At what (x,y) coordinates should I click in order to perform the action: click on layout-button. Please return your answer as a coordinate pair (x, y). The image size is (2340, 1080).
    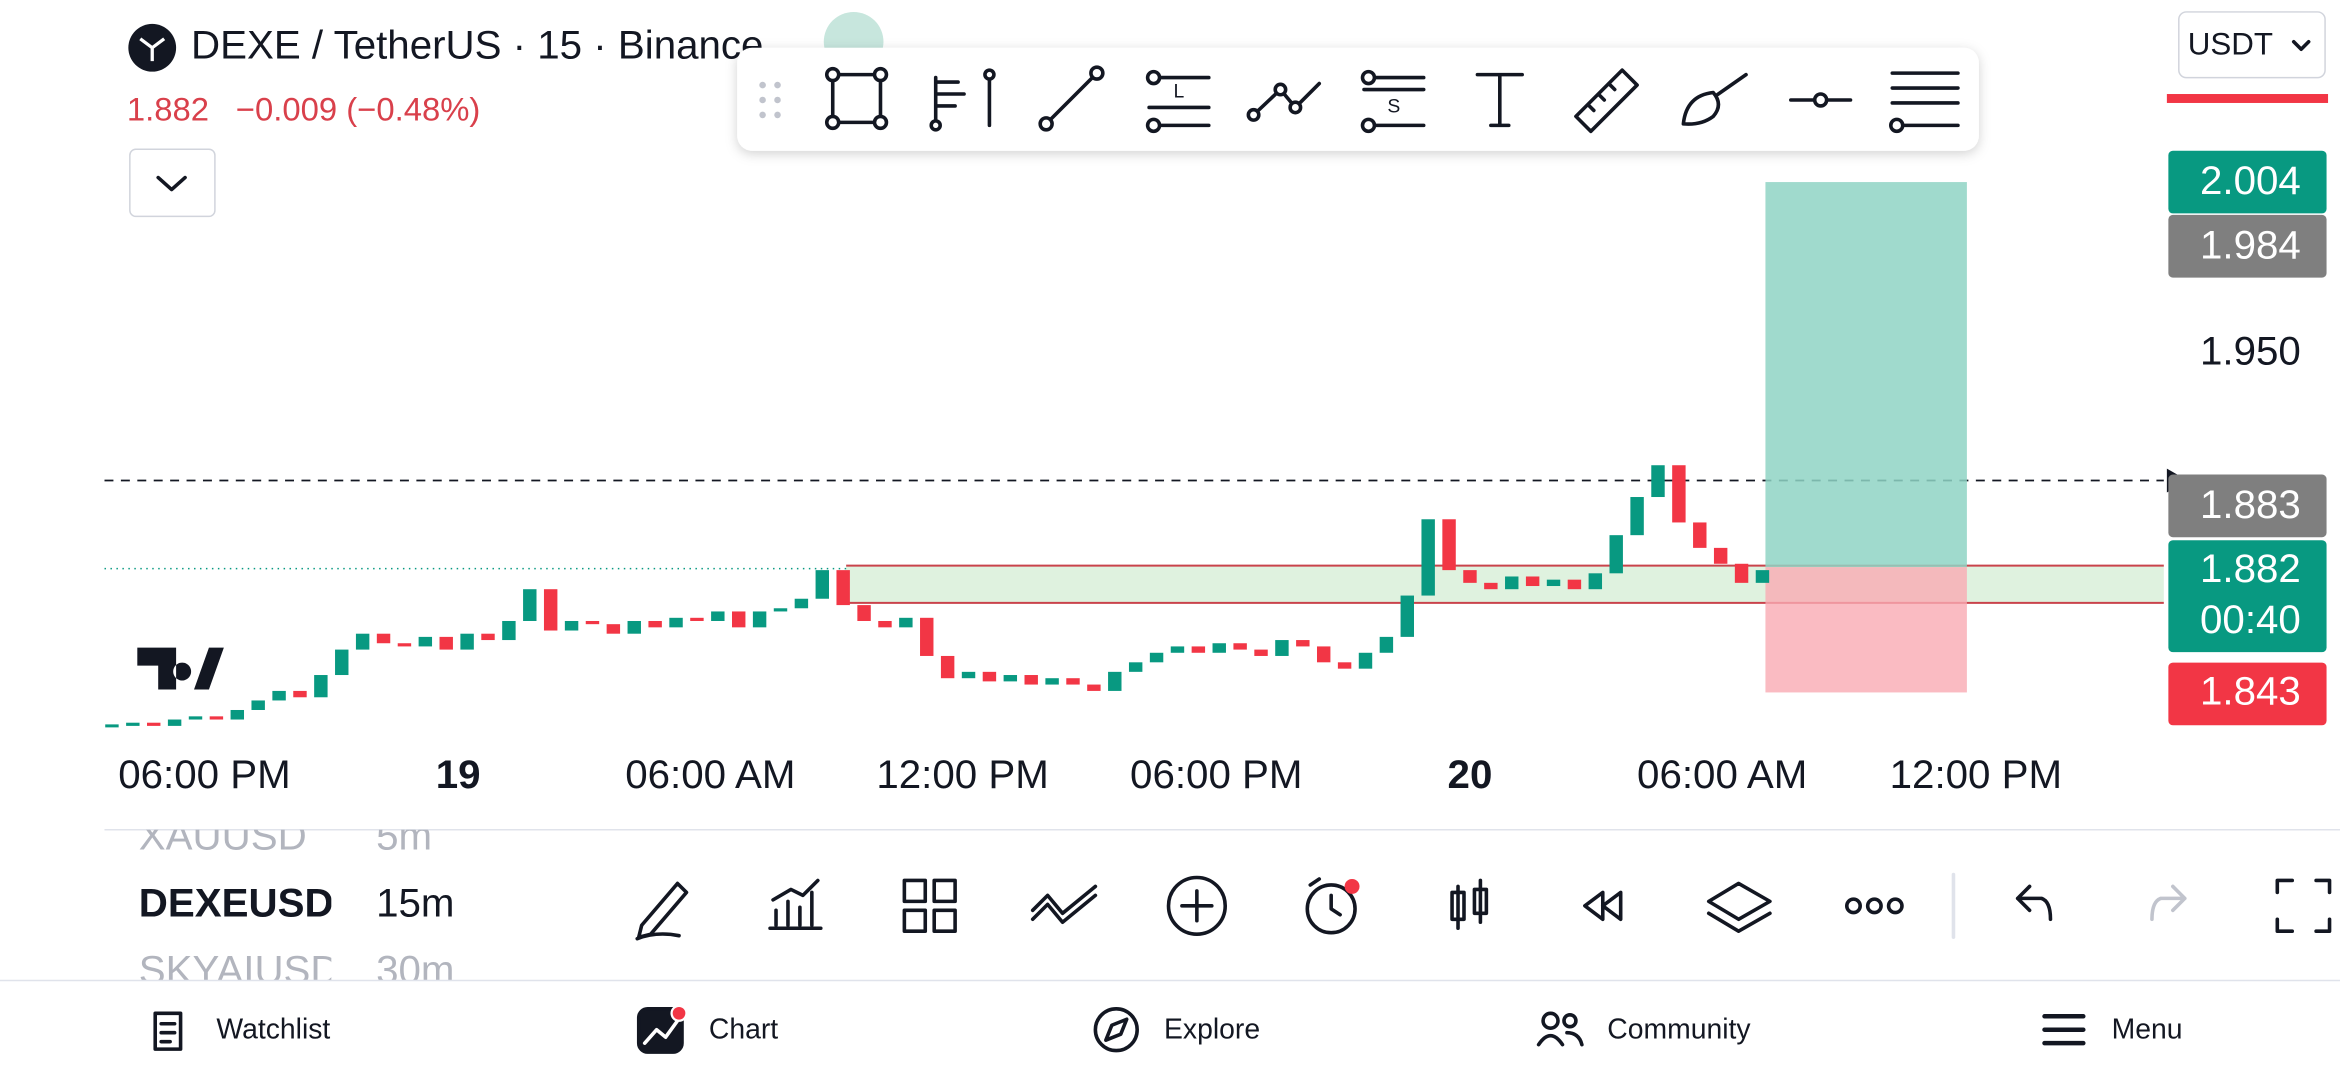
    Looking at the image, I should click on (929, 906).